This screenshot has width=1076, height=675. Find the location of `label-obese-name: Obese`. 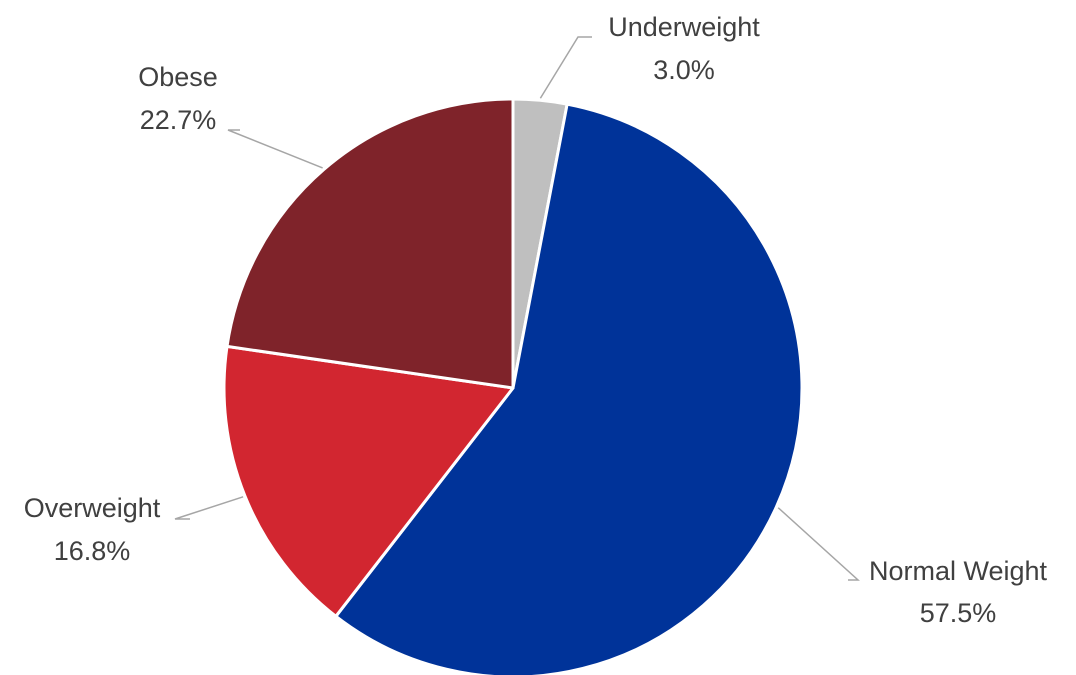

label-obese-name: Obese is located at coordinates (178, 77).